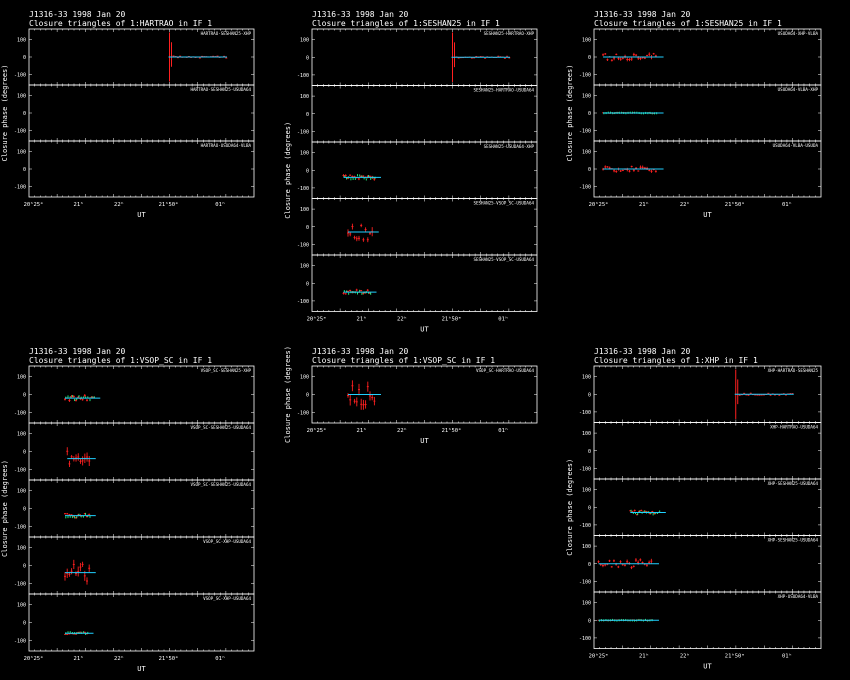 This screenshot has height=680, width=850. What do you see at coordinates (503, 259) in the screenshot?
I see `baseline-label: SESHAN25-VSOP_SC-USUDA64` at bounding box center [503, 259].